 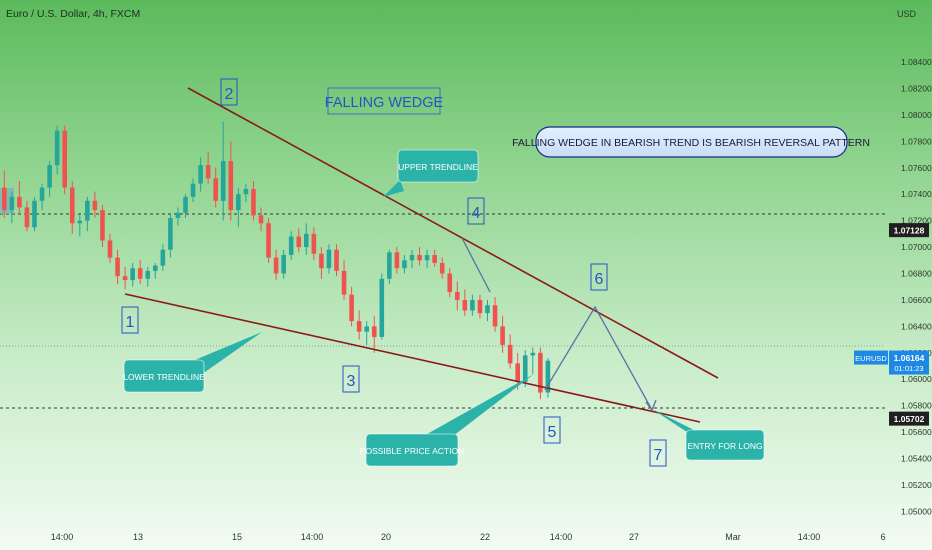 I want to click on y-tick-label: 1.07400, so click(x=916, y=194).